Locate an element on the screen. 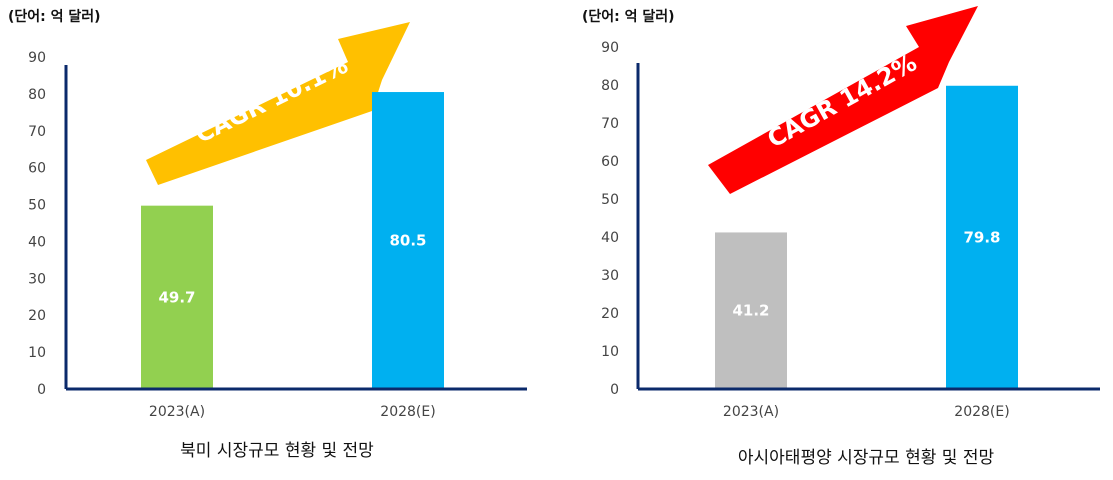 The image size is (1113, 480). bar-value-label: 80.5 is located at coordinates (407, 241).